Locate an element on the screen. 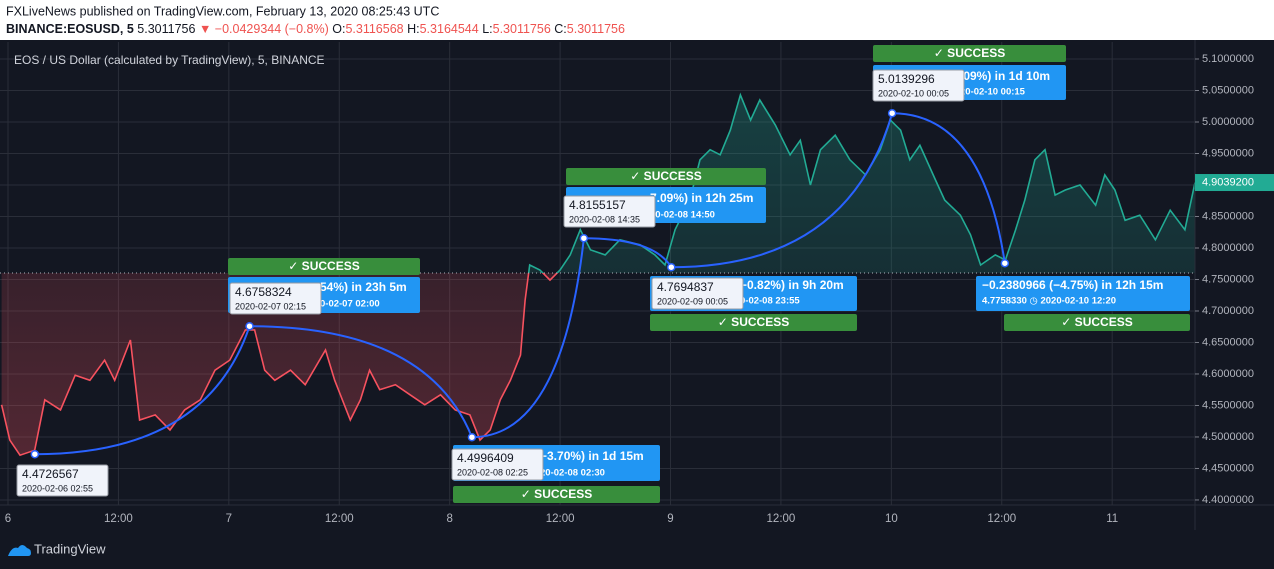  y-tick-label: 4.6500000 is located at coordinates (1228, 342).